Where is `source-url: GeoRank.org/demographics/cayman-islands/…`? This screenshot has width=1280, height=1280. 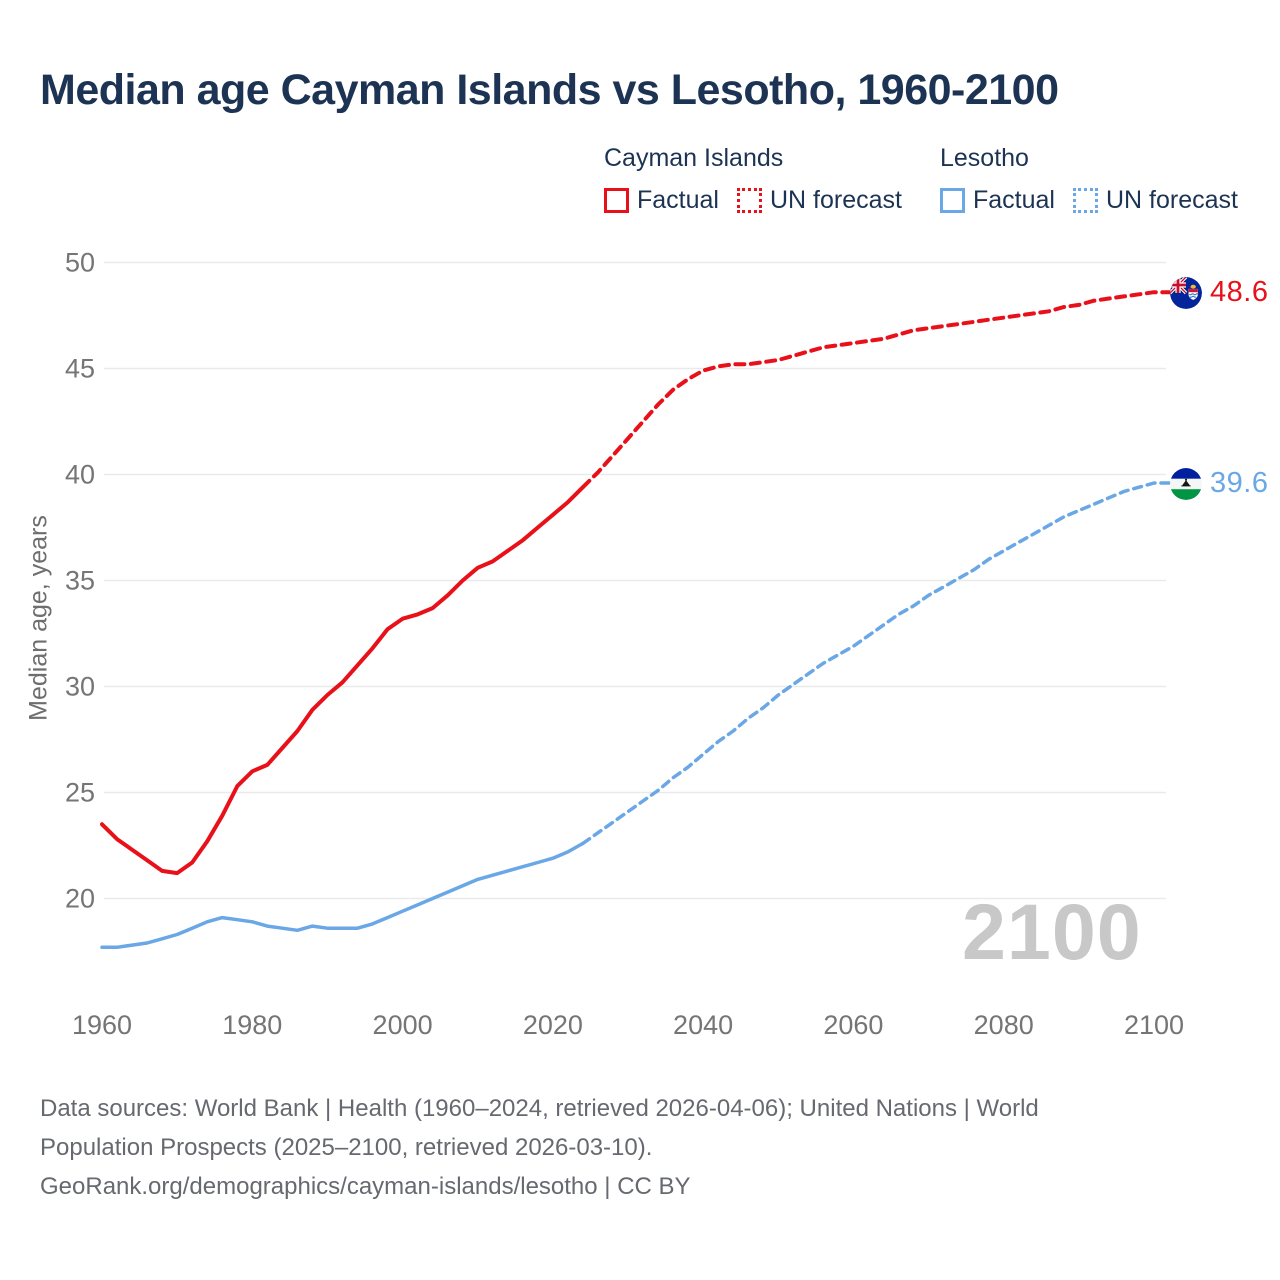 source-url: GeoRank.org/demographics/cayman-islands/… is located at coordinates (365, 1186).